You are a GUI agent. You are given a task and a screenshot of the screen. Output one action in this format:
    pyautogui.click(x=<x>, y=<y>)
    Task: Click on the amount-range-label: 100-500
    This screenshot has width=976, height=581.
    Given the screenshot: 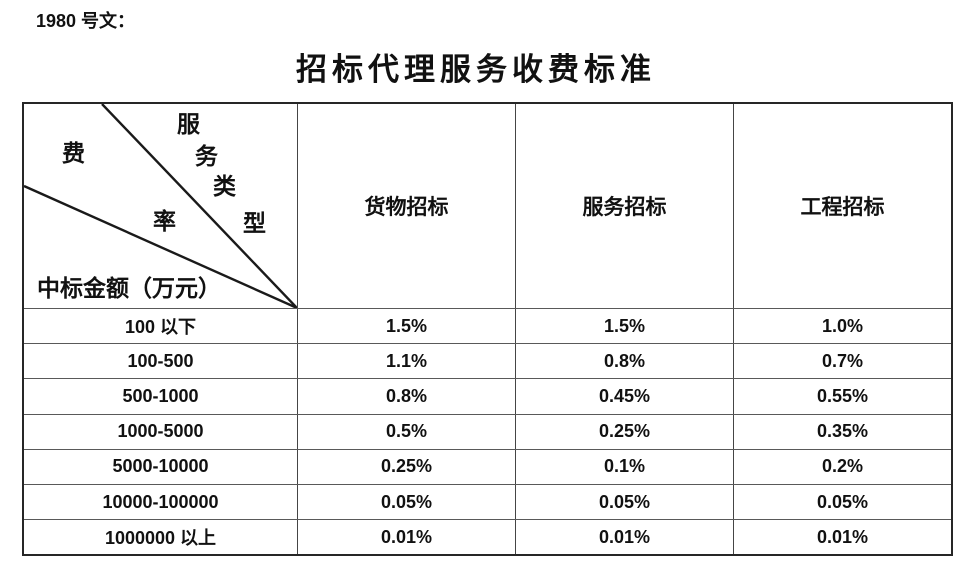 What is the action you would take?
    pyautogui.click(x=160, y=360)
    